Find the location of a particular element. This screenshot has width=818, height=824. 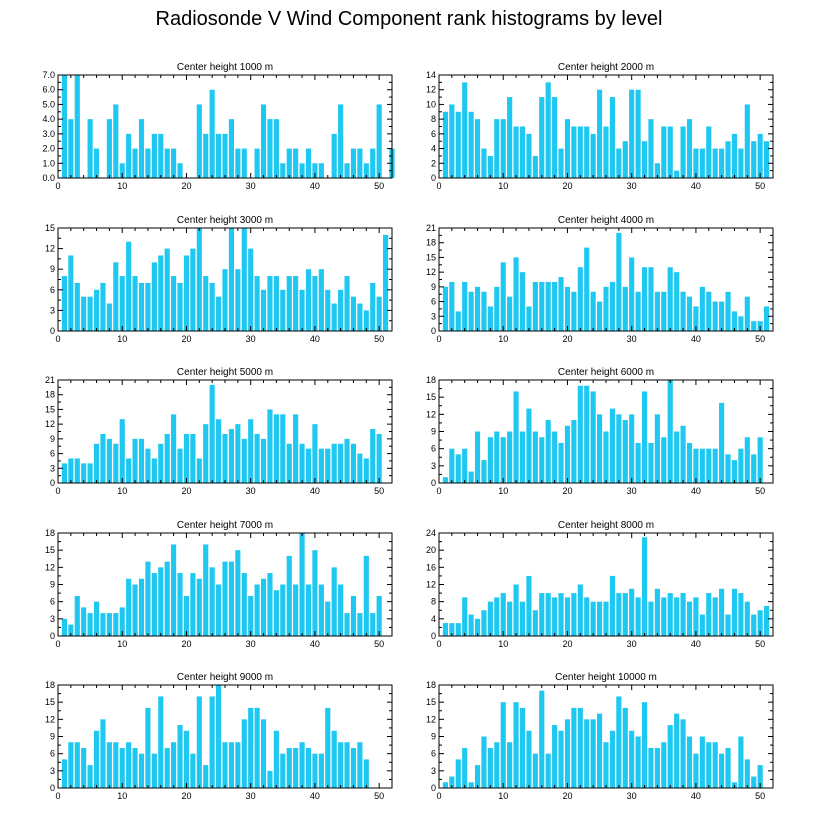

y-tick-label: 0 is located at coordinates (433, 788).